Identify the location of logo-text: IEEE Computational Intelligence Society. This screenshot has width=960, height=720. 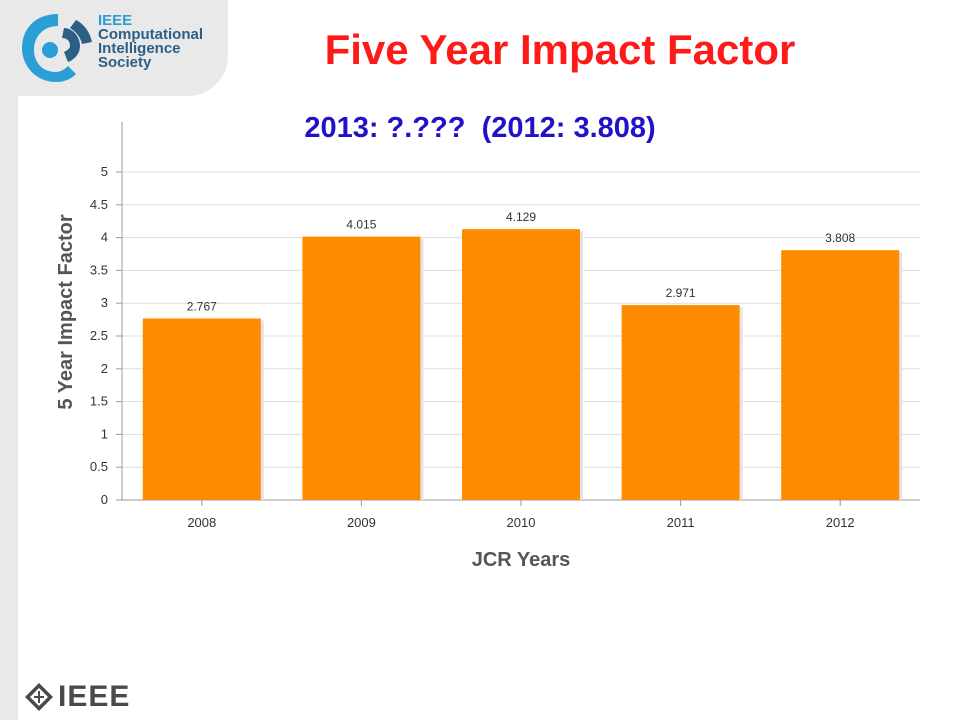
(162, 41).